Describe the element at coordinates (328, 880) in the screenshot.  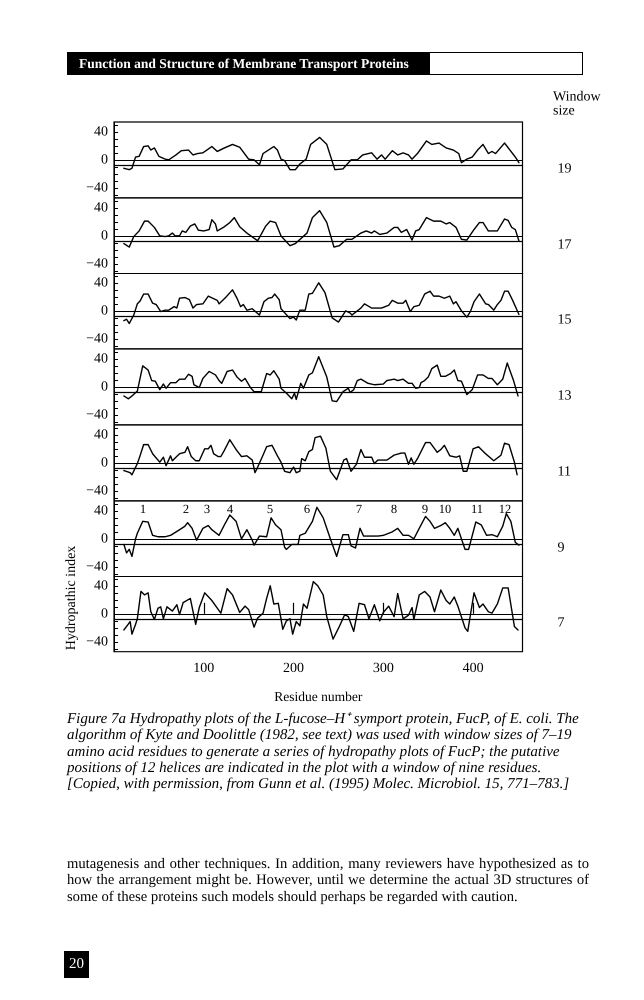
I see `text: mutagenesis and other techniques. In addition, many reviewers have hypothesized as to how the arrangement might be. However, until we determine the actual 3D structures of some of these proteins such models should perhaps be regarded with caution.` at that location.